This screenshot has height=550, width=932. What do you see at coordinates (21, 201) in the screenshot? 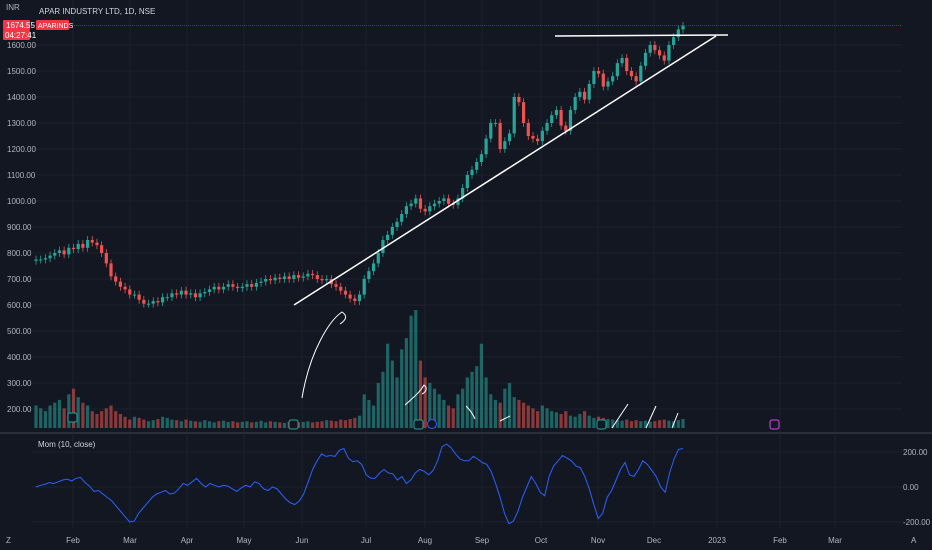
I see `price-tick-label: 1000.00` at bounding box center [21, 201].